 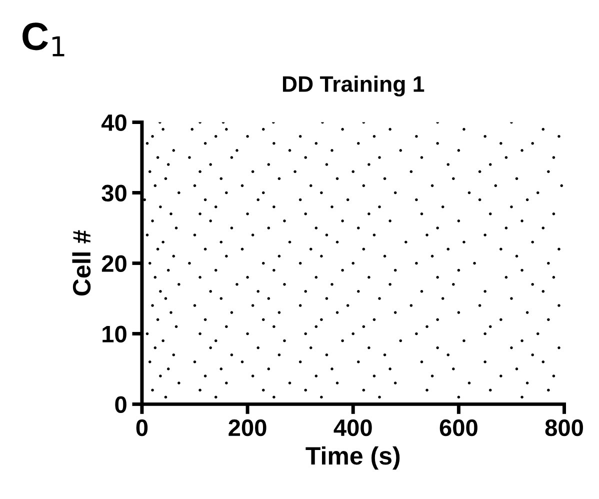 What do you see at coordinates (353, 458) in the screenshot?
I see `x-axis-title: Time (s)` at bounding box center [353, 458].